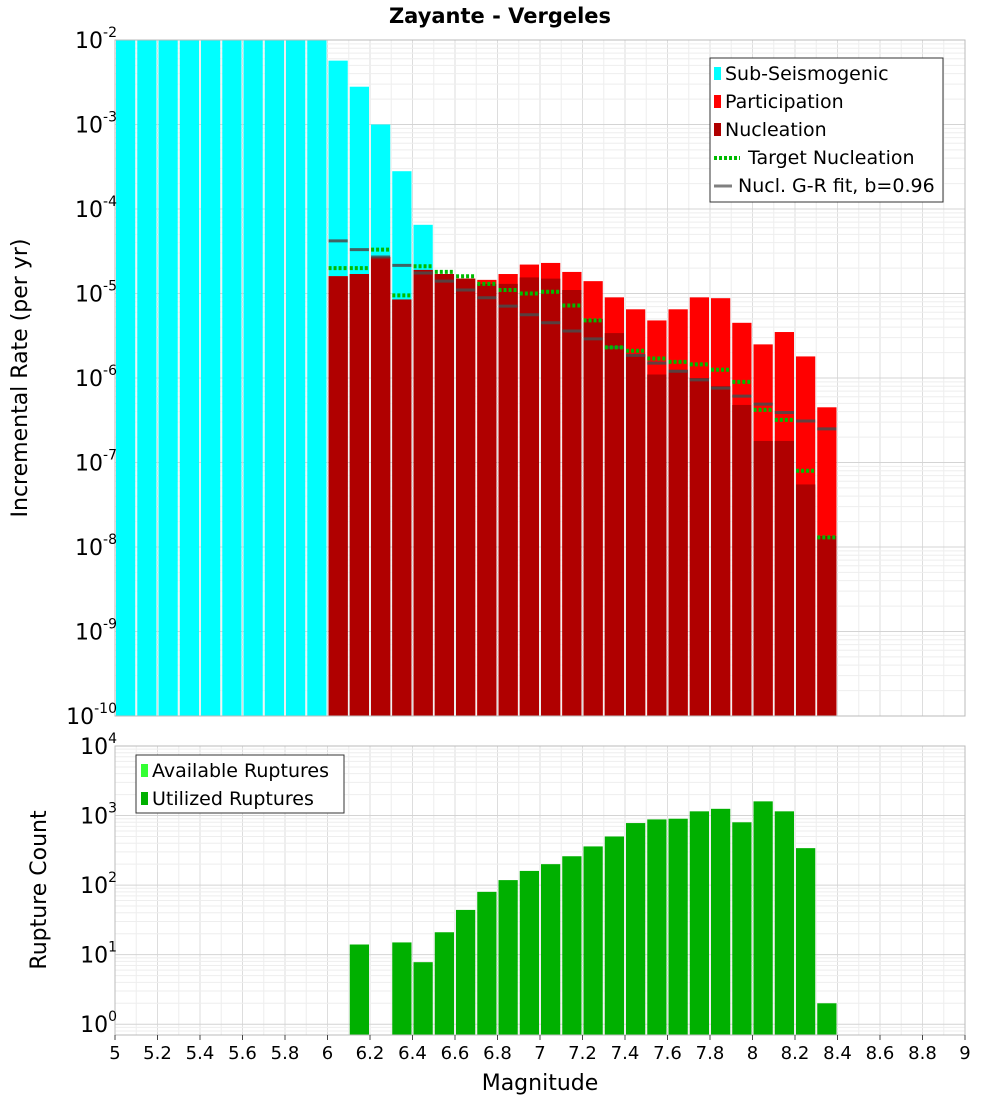 The width and height of the screenshot is (1000, 1100). I want to click on legend-label: Participation, so click(784, 102).